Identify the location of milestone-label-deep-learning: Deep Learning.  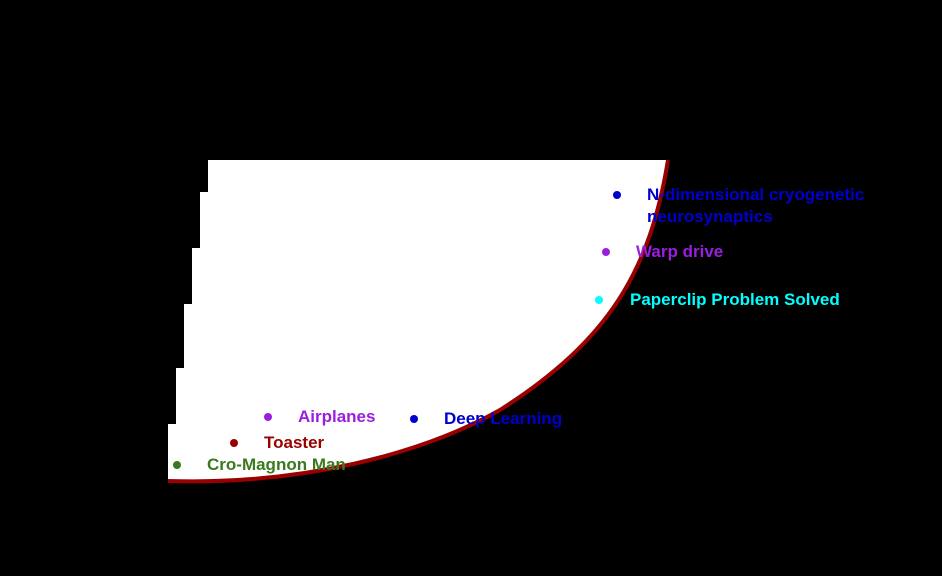
(503, 418).